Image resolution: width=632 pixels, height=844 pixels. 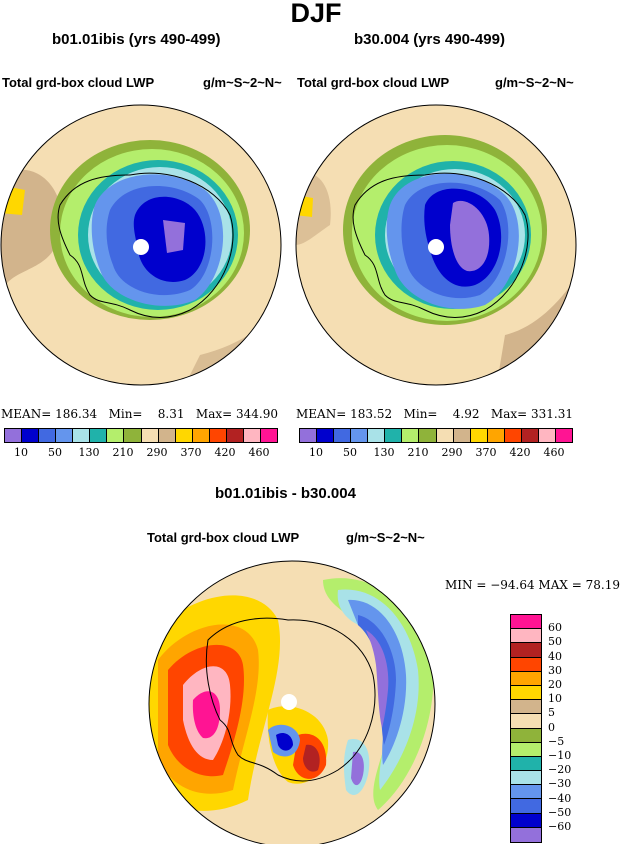 What do you see at coordinates (191, 452) in the screenshot?
I see `panel1-colorbar-tick-label: 370` at bounding box center [191, 452].